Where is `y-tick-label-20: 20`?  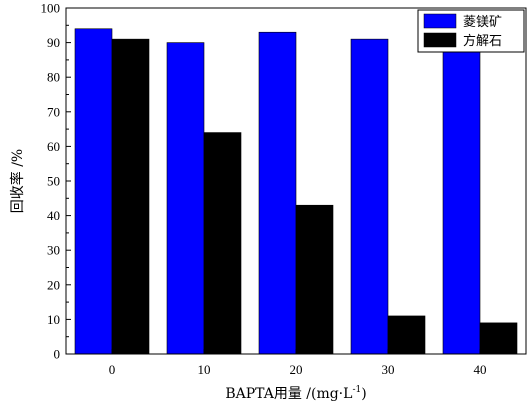 y-tick-label-20: 20 is located at coordinates (53, 284).